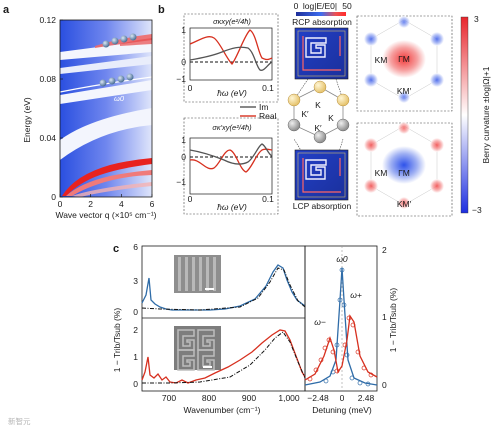 The height and width of the screenshot is (431, 497). Describe the element at coordinates (47, 138) in the screenshot. I see `a-ytick-1: 0.04` at that location.